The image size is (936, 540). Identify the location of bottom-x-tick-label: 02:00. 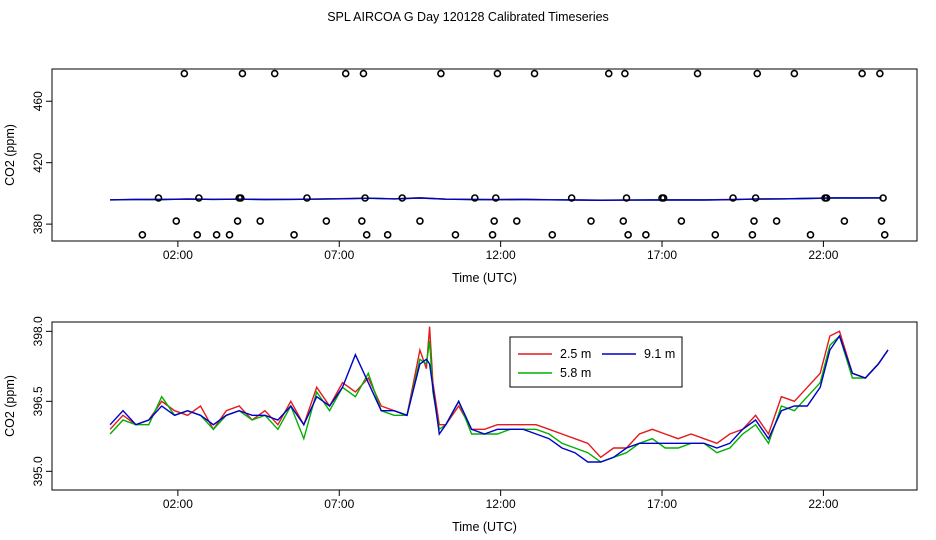
(178, 504).